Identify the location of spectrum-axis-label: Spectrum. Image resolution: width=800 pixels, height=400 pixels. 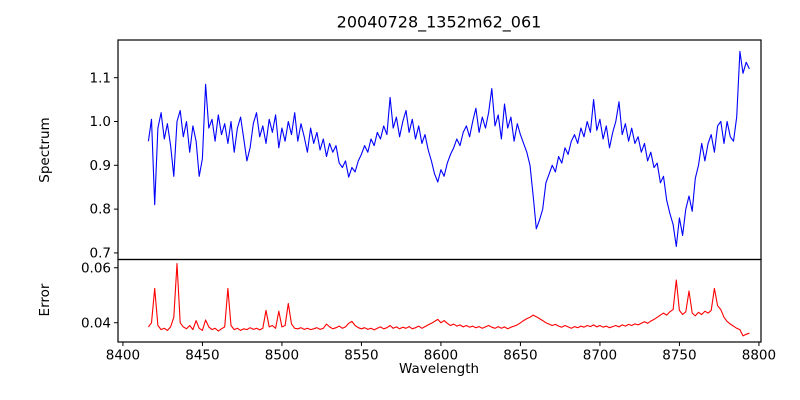
(45, 150).